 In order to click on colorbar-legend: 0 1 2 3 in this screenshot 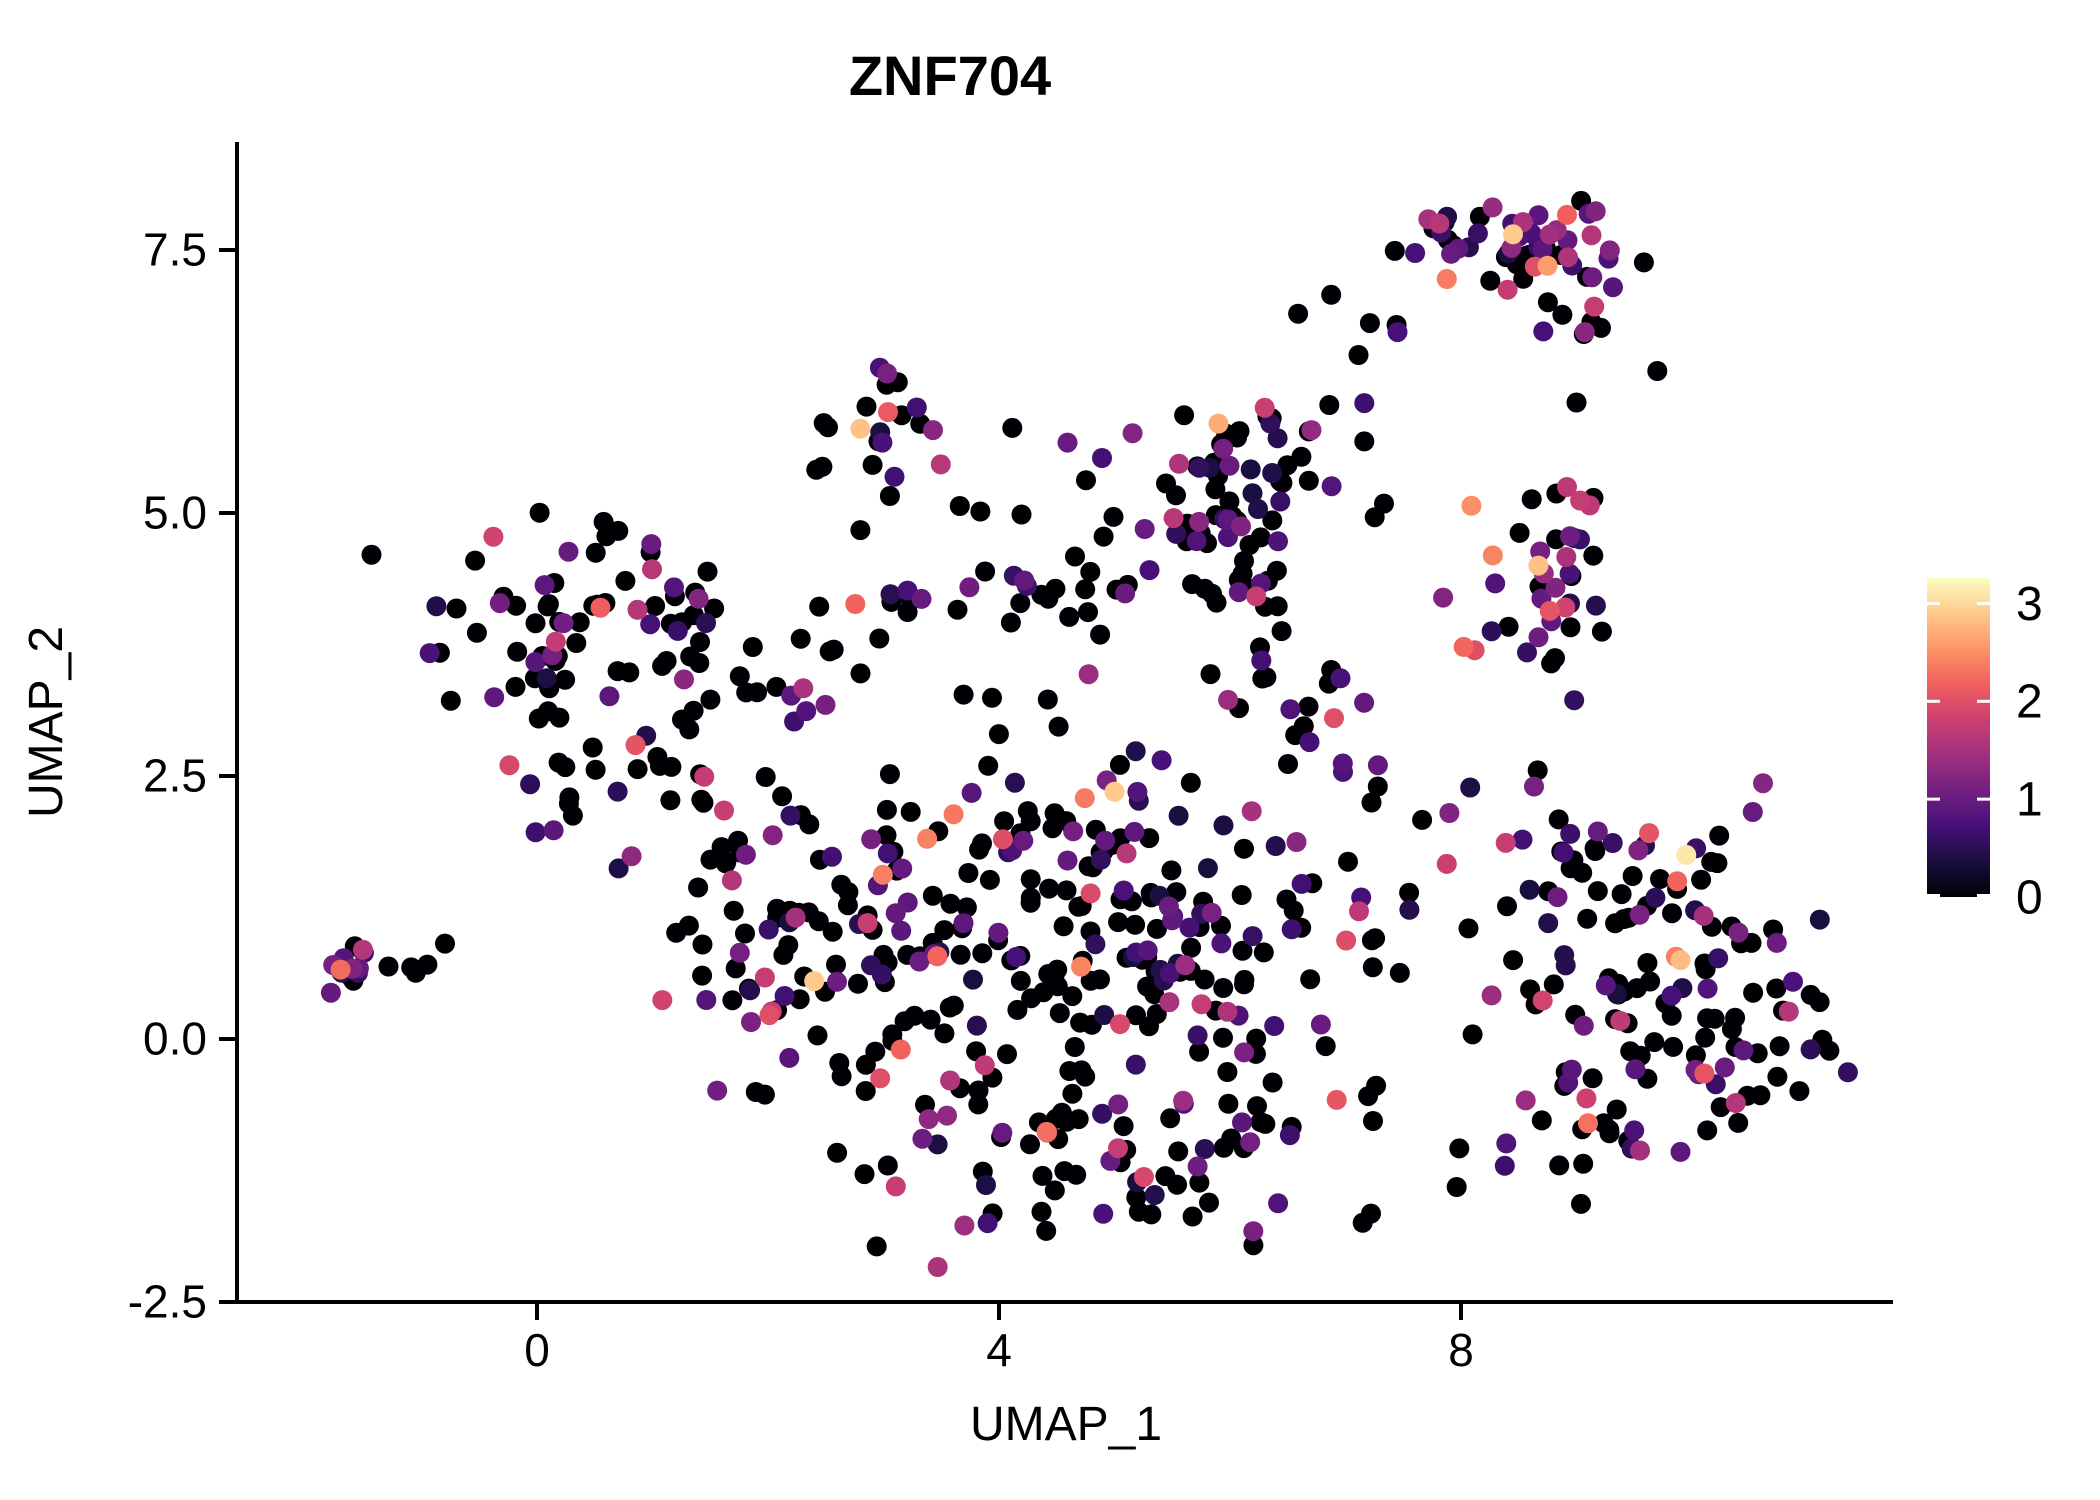, I will do `click(1985, 751)`.